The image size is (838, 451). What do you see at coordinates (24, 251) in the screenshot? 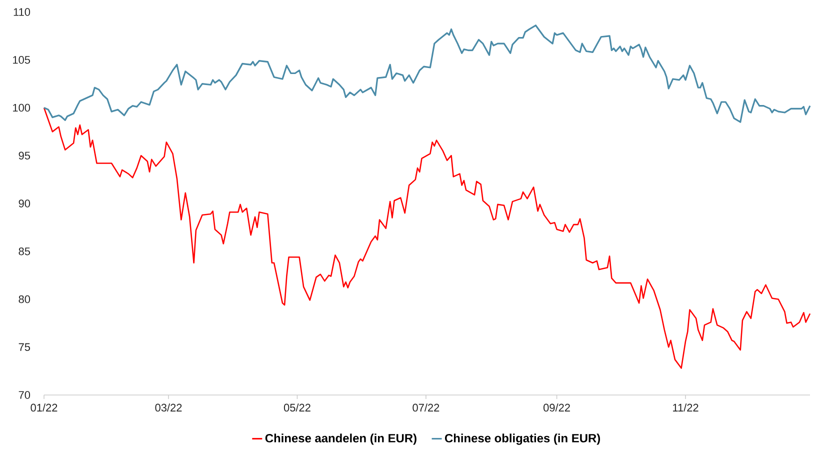
I see `y-tick-label: 85` at bounding box center [24, 251].